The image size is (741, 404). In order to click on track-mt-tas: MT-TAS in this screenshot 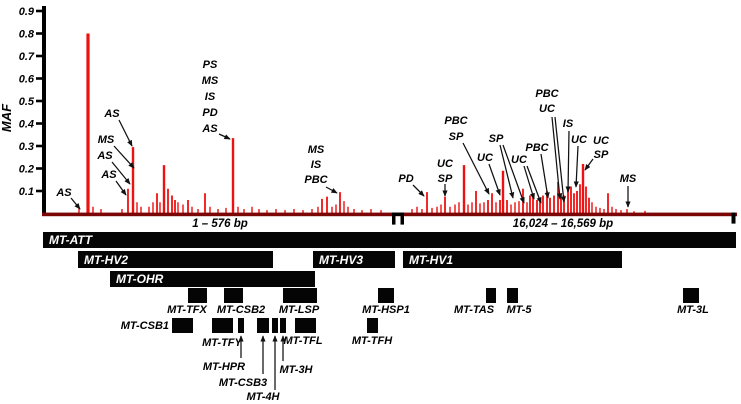, I will do `click(475, 302)`.